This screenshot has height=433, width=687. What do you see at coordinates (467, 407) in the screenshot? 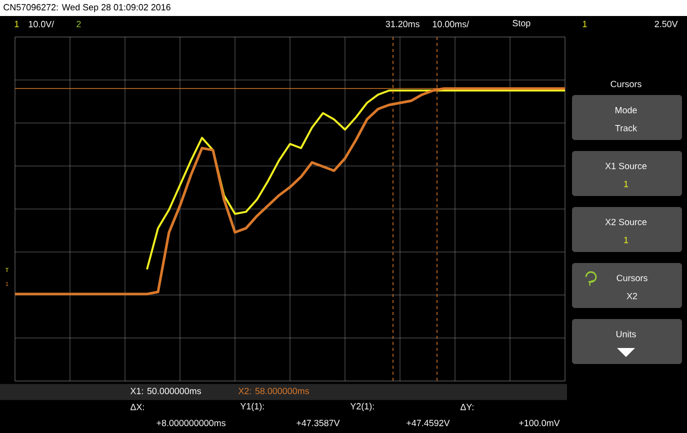
I see `text: ΔY:` at bounding box center [467, 407].